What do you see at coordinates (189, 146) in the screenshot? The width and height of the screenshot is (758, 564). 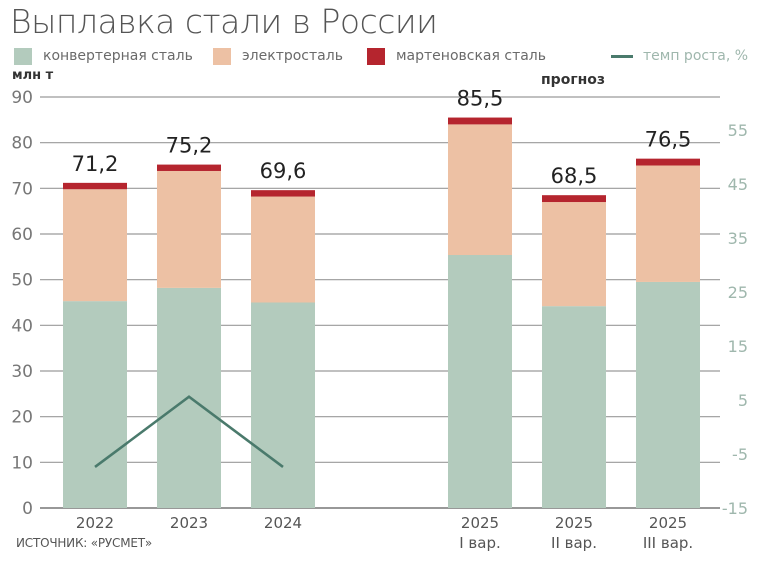 I see `total-label: 75,2` at bounding box center [189, 146].